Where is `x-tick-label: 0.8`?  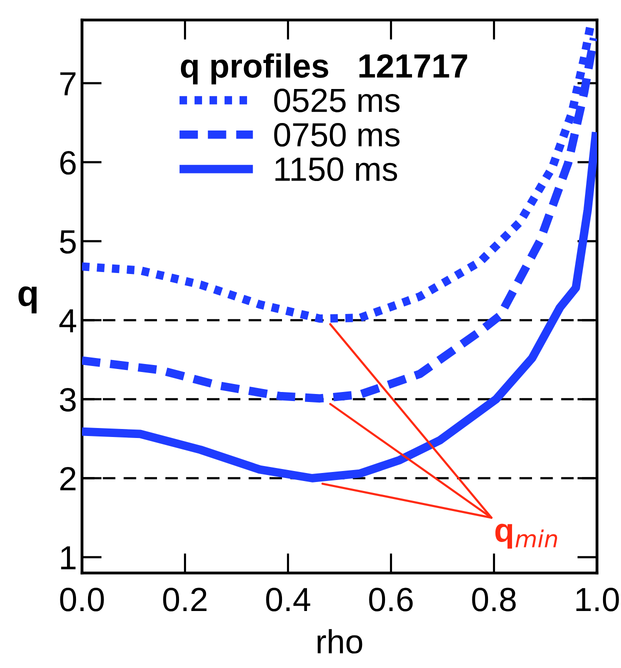
x-tick-label: 0.8 is located at coordinates (494, 600).